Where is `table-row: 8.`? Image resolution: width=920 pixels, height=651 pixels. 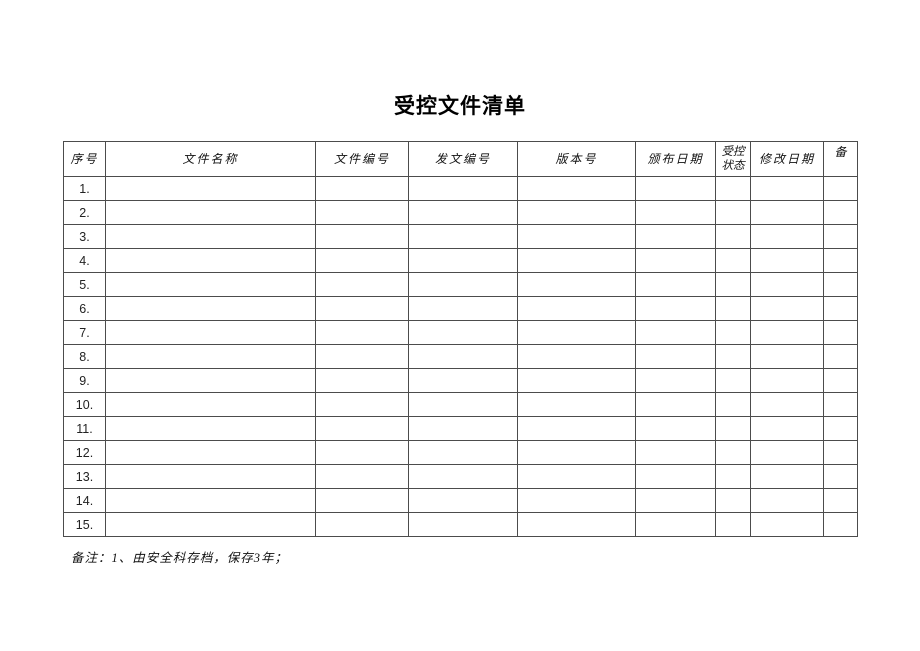
table-row: 8. is located at coordinates (460, 356).